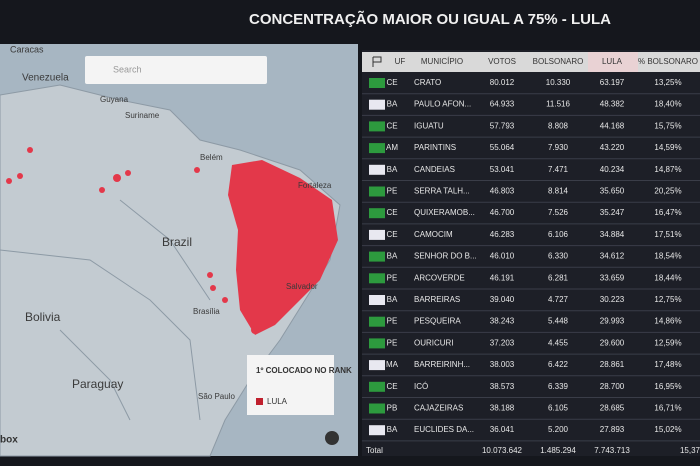 The width and height of the screenshot is (700, 466). Describe the element at coordinates (667, 321) in the screenshot. I see `table-cell: 14,86%` at that location.